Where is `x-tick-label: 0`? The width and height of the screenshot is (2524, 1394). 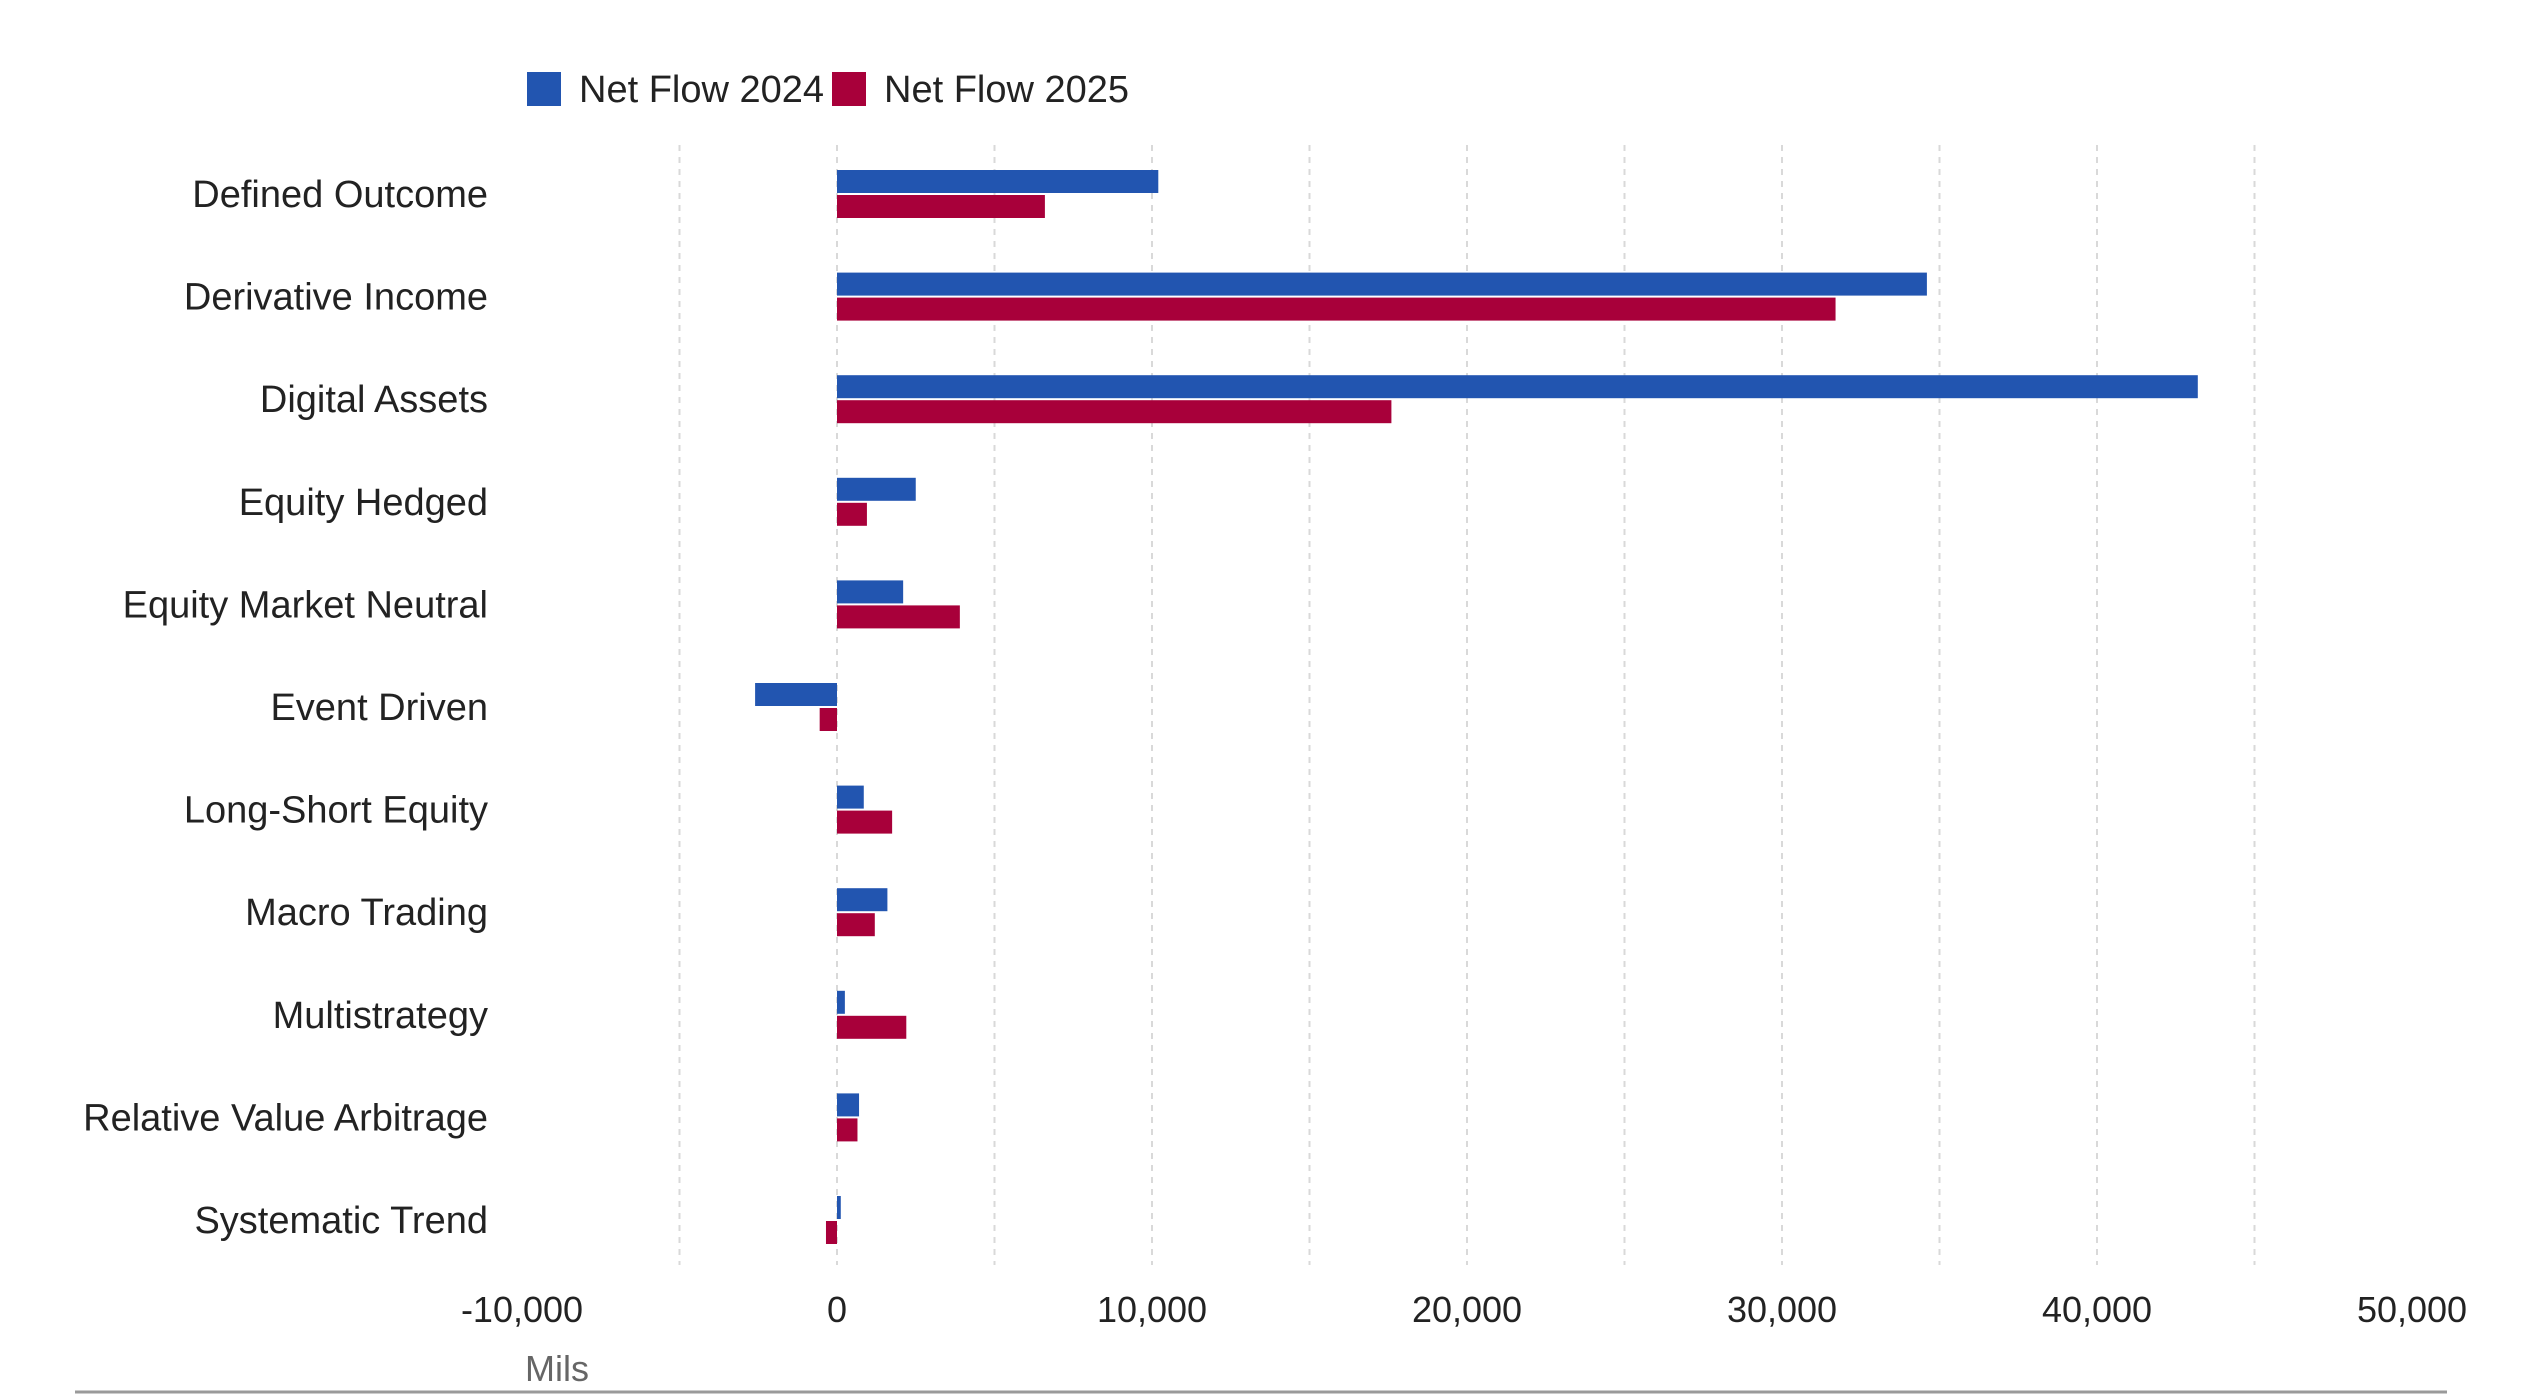
x-tick-label: 0 is located at coordinates (837, 1309).